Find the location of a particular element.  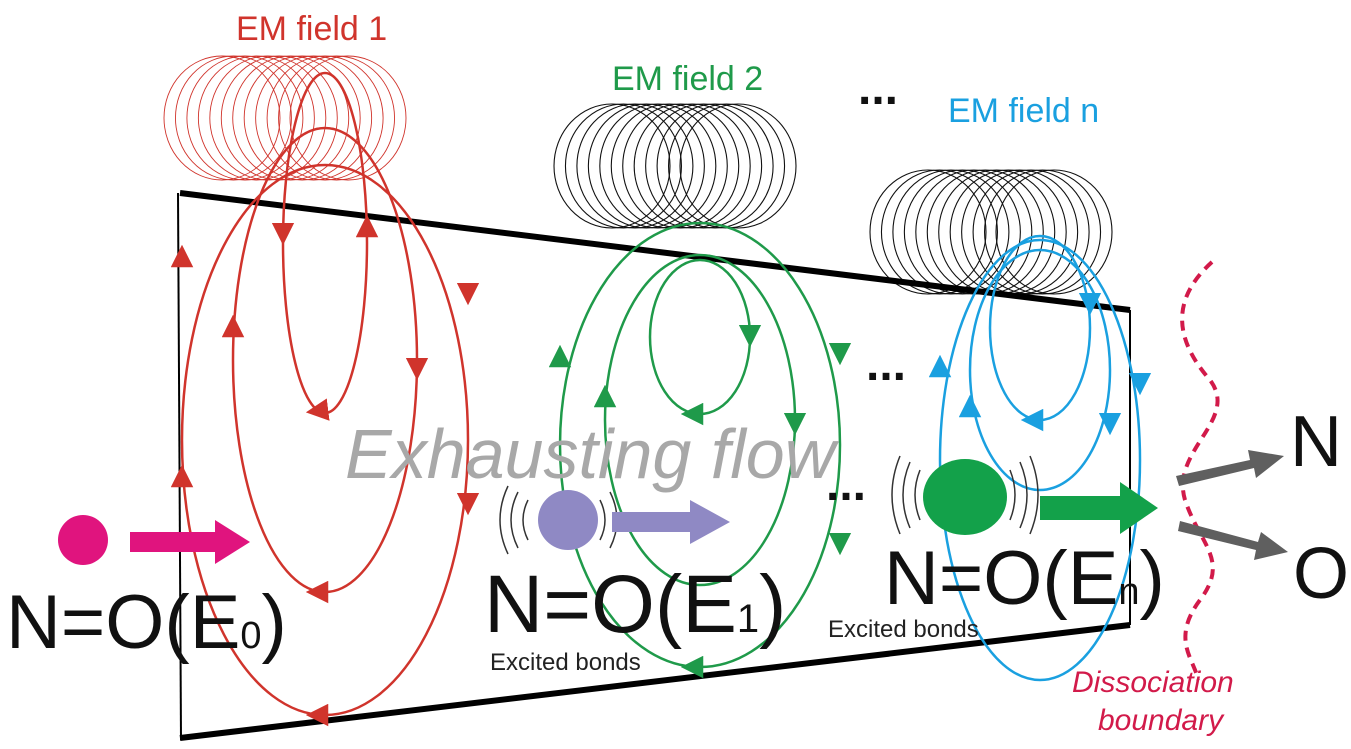

molecule-e0: N=O(E0) is located at coordinates (146, 590).